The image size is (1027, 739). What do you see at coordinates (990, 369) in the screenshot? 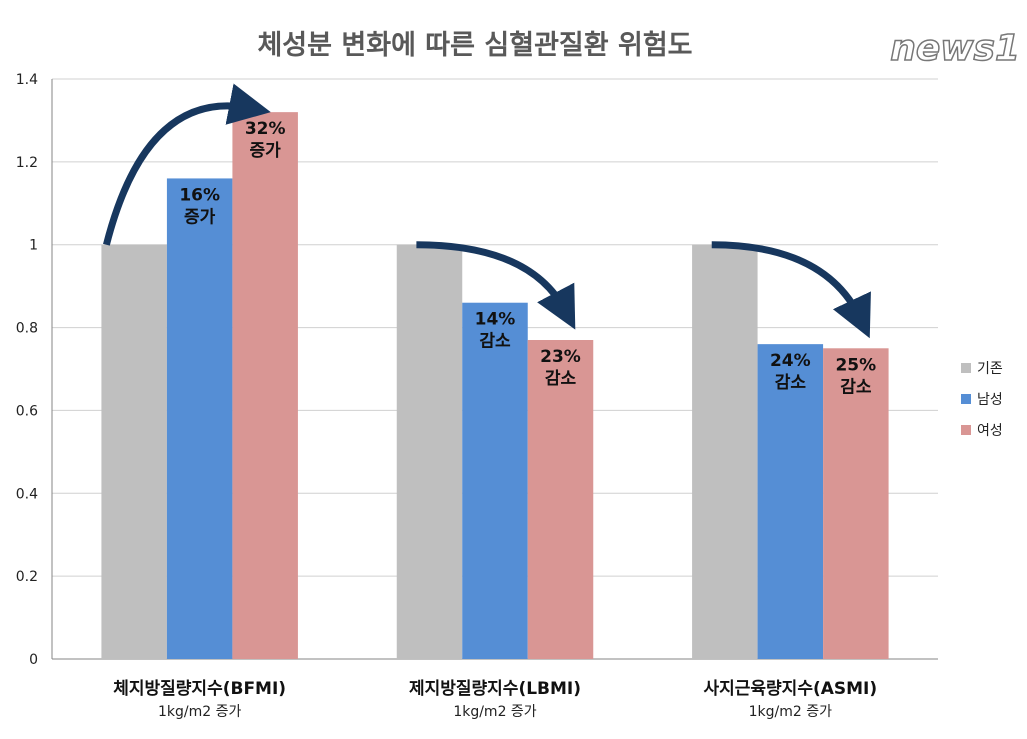
I see `legend-label: 기존` at bounding box center [990, 369].